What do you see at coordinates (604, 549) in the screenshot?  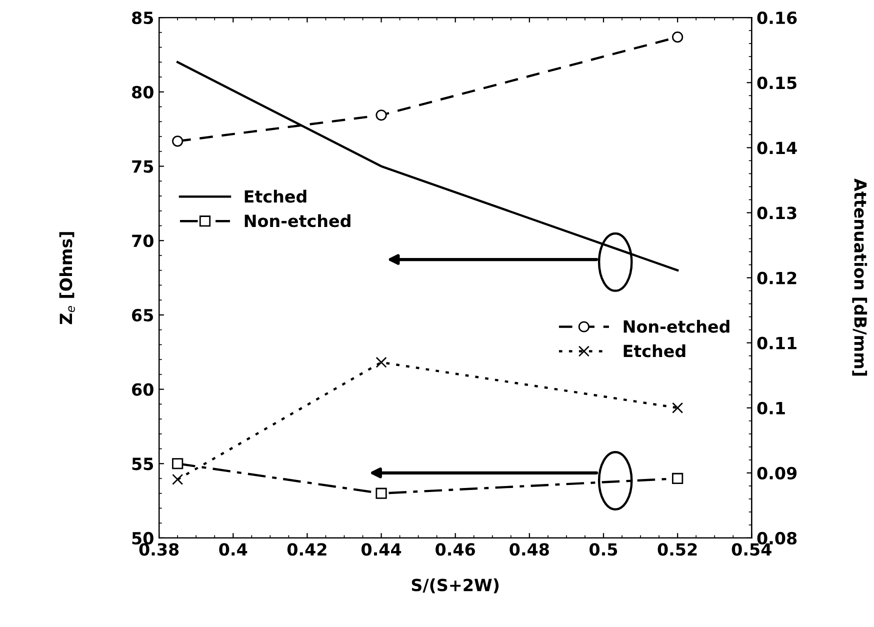 I see `x-tick-label: 0.5` at bounding box center [604, 549].